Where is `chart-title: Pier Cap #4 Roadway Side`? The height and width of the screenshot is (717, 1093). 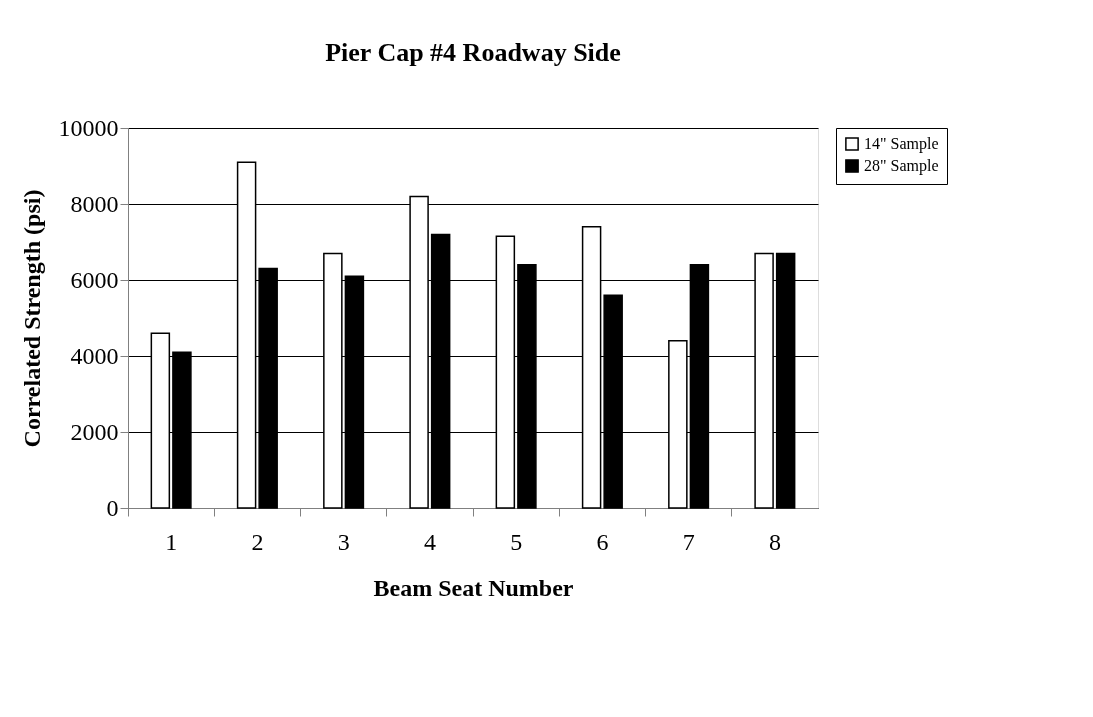
chart-title: Pier Cap #4 Roadway Side is located at coordinates (473, 52).